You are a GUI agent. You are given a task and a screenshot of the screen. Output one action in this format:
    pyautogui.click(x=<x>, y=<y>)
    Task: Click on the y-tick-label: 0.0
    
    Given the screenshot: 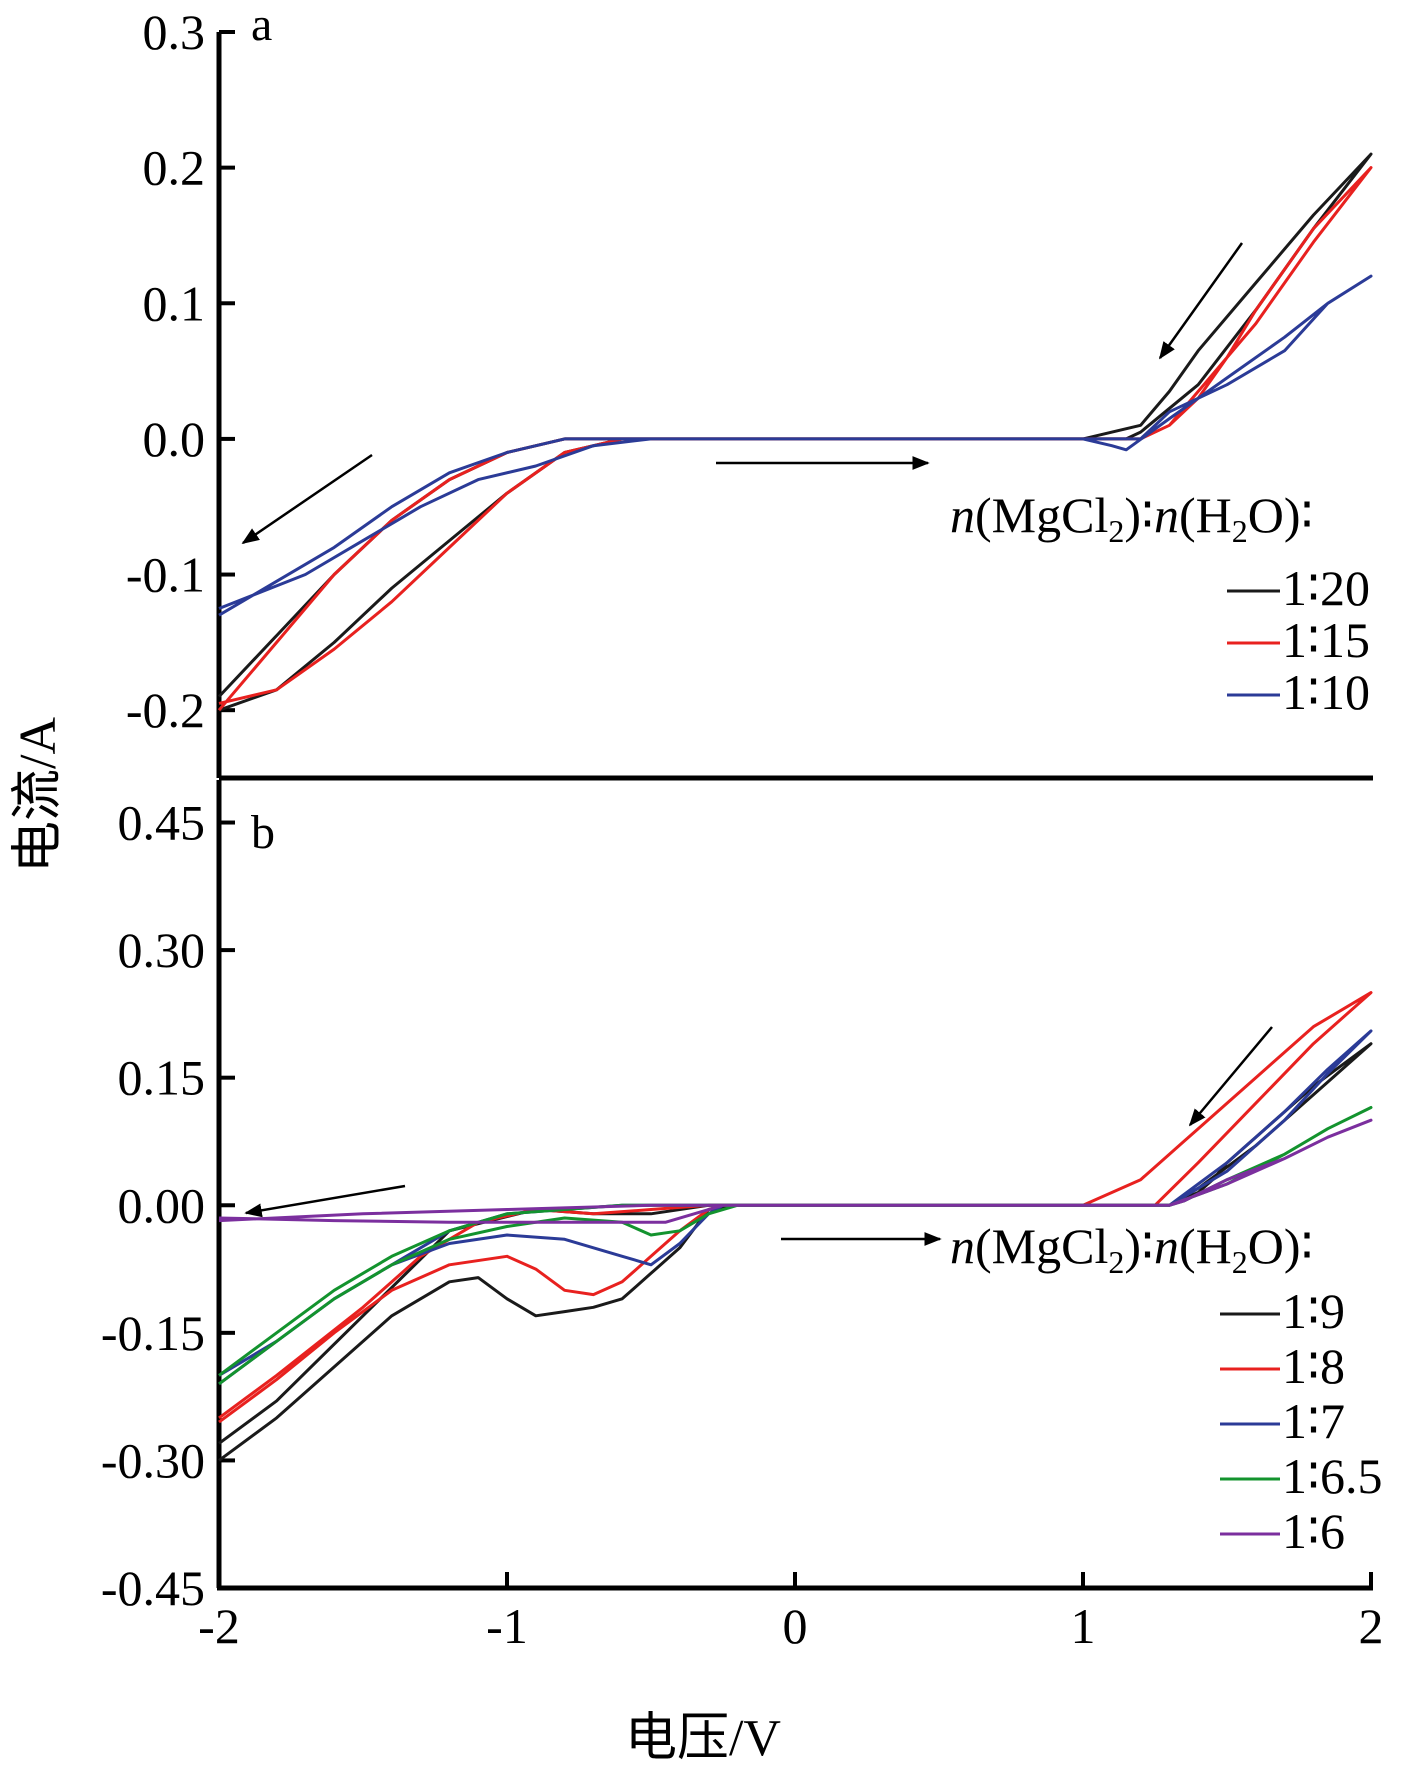 What is the action you would take?
    pyautogui.click(x=174, y=439)
    